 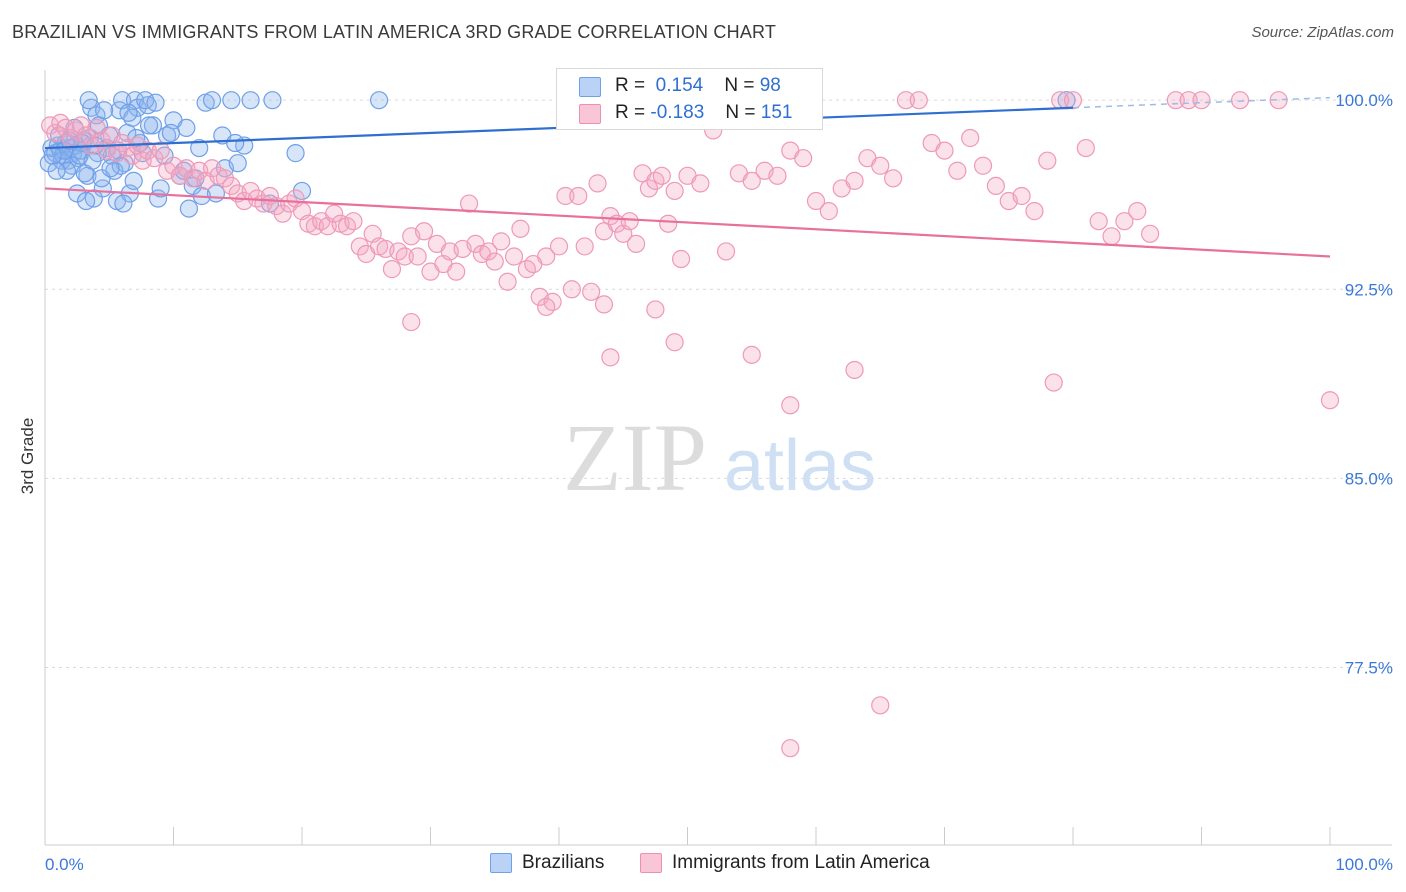 I want to click on y-axis-label: 3rd Grade, so click(x=27, y=456).